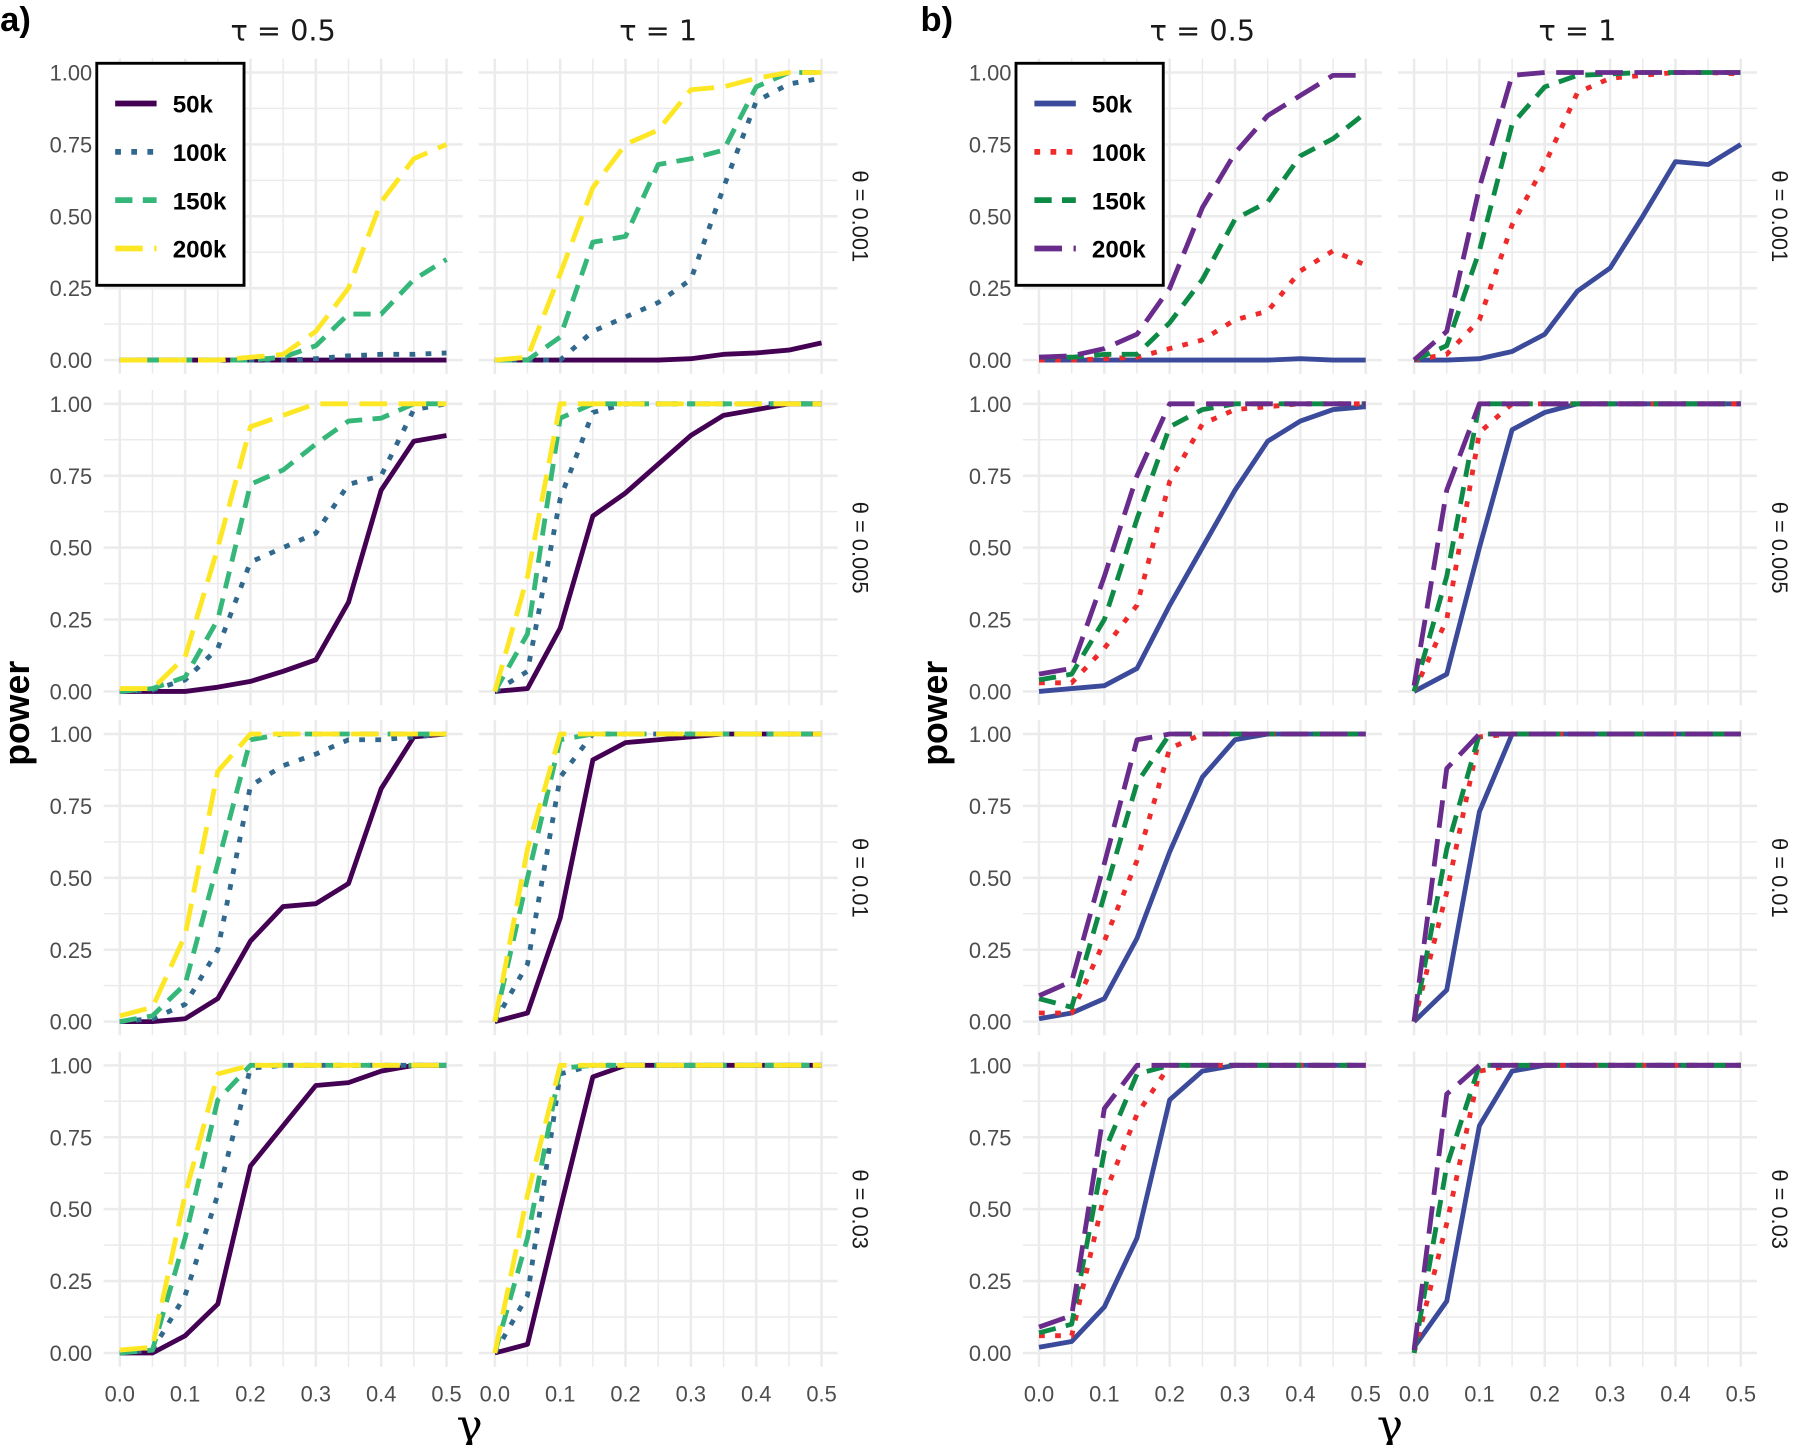 This screenshot has width=1795, height=1445. What do you see at coordinates (1119, 201) in the screenshot?
I see `legend-label: 150k` at bounding box center [1119, 201].